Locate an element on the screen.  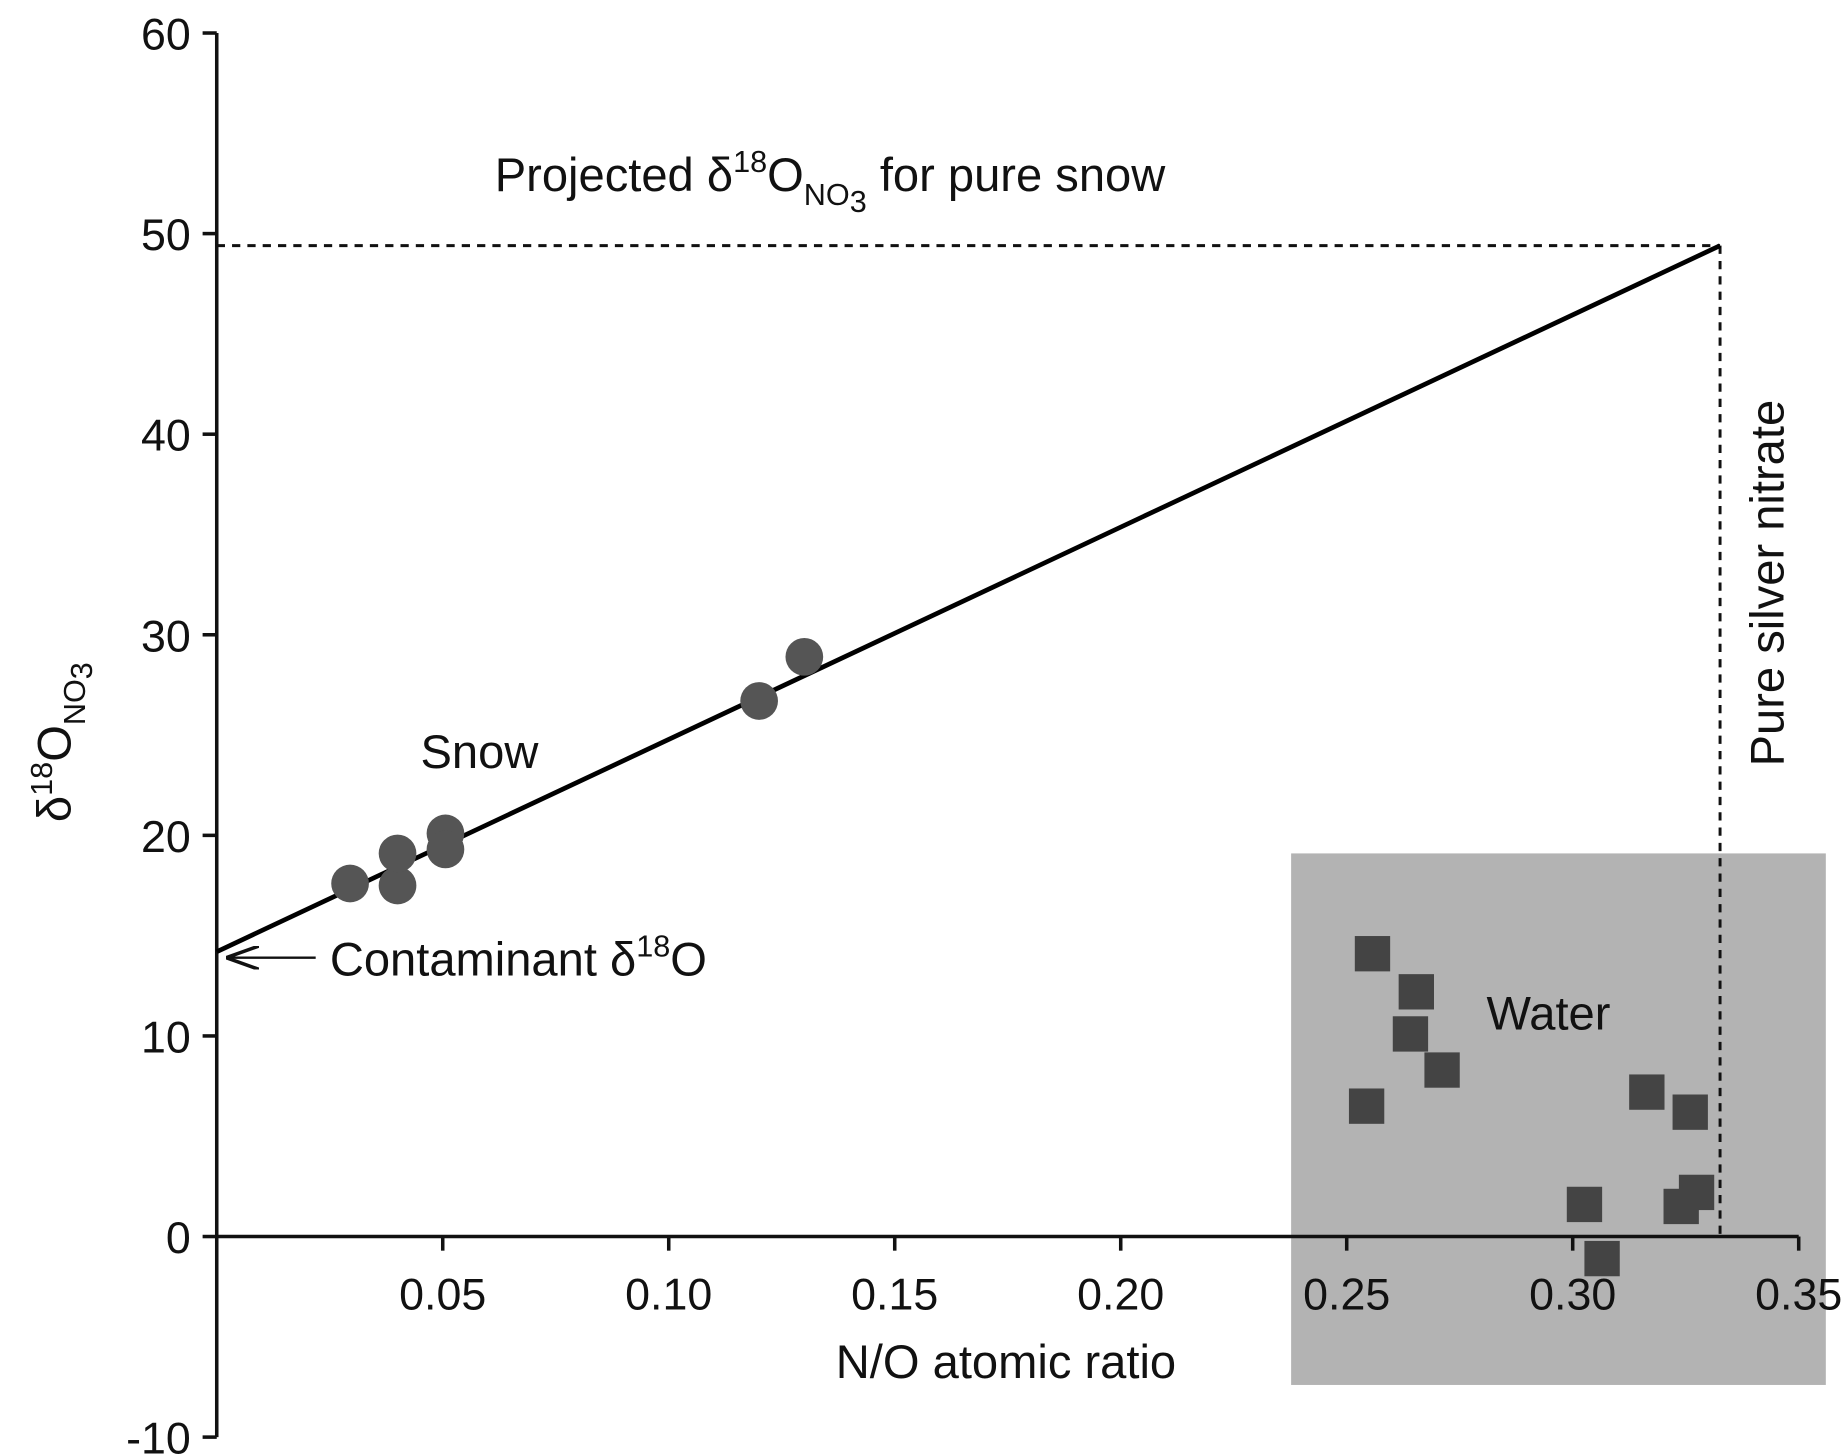
x-tick-label: 0.05 is located at coordinates (442, 1295).